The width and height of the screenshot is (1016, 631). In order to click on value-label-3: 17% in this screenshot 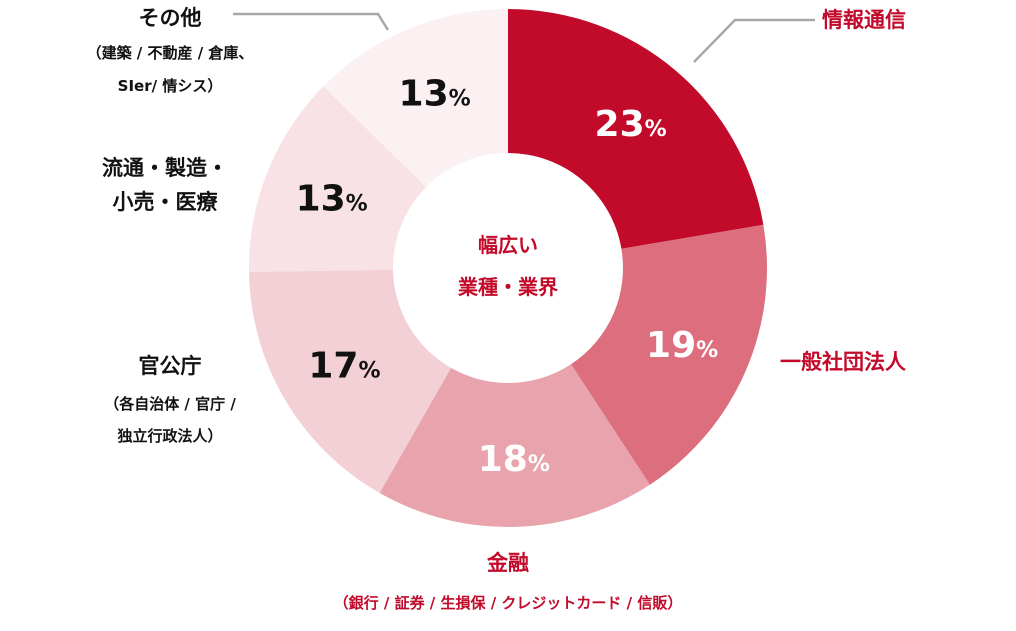, I will do `click(344, 366)`.